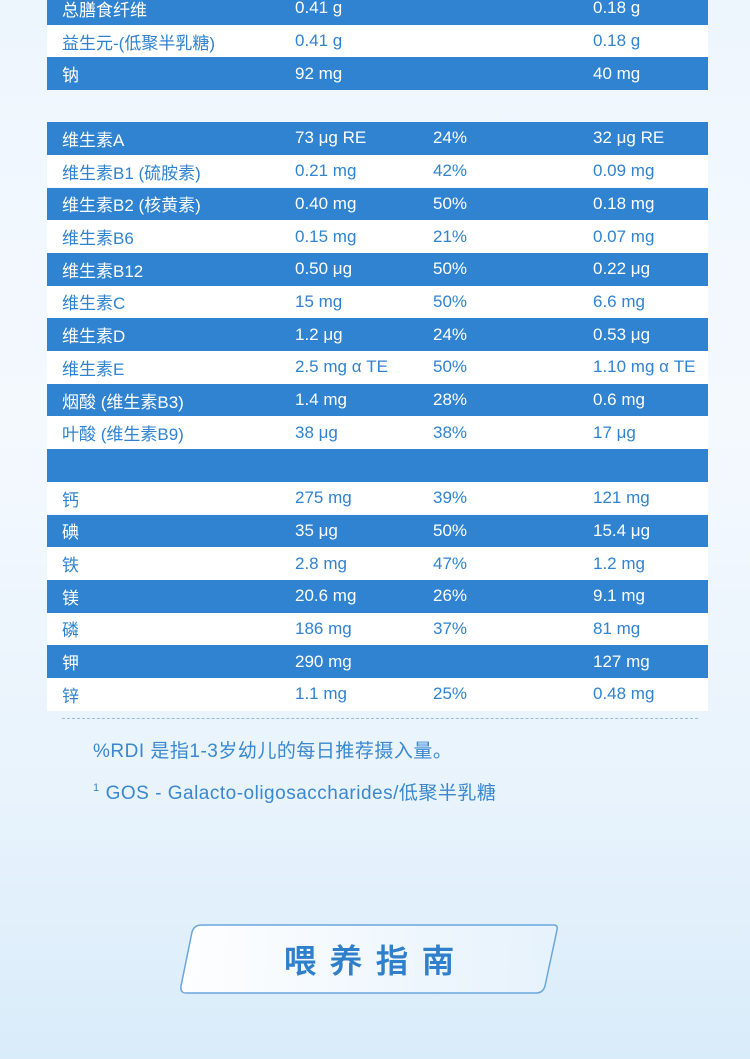 The image size is (750, 1059). What do you see at coordinates (377, 661) in the screenshot?
I see `table-row: 钾 290 mg 127 mg` at bounding box center [377, 661].